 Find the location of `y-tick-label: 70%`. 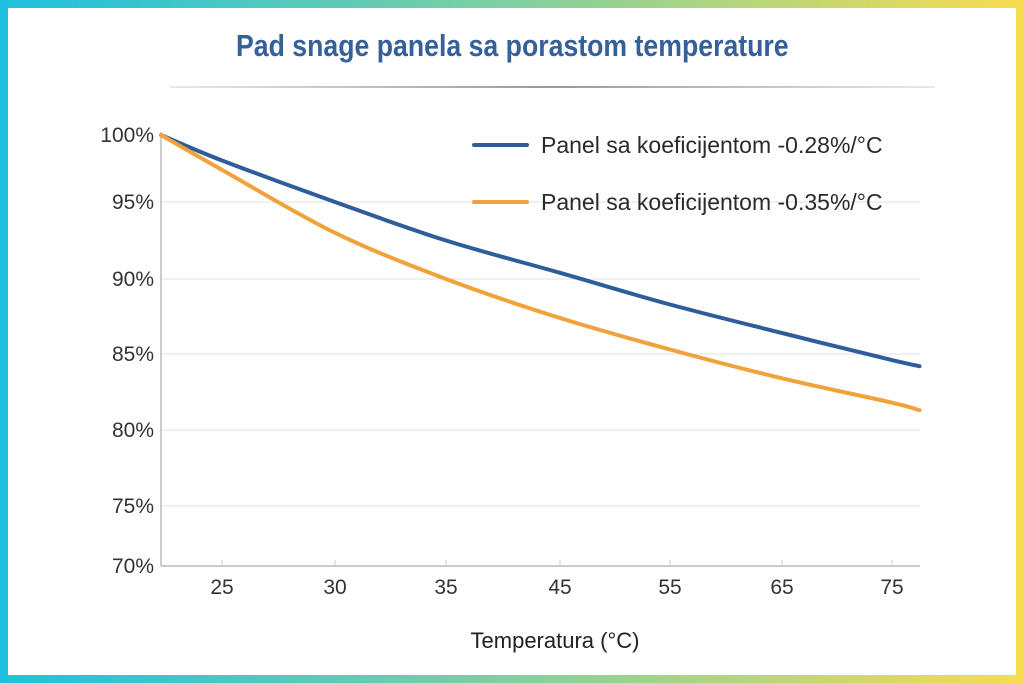

y-tick-label: 70% is located at coordinates (133, 566).